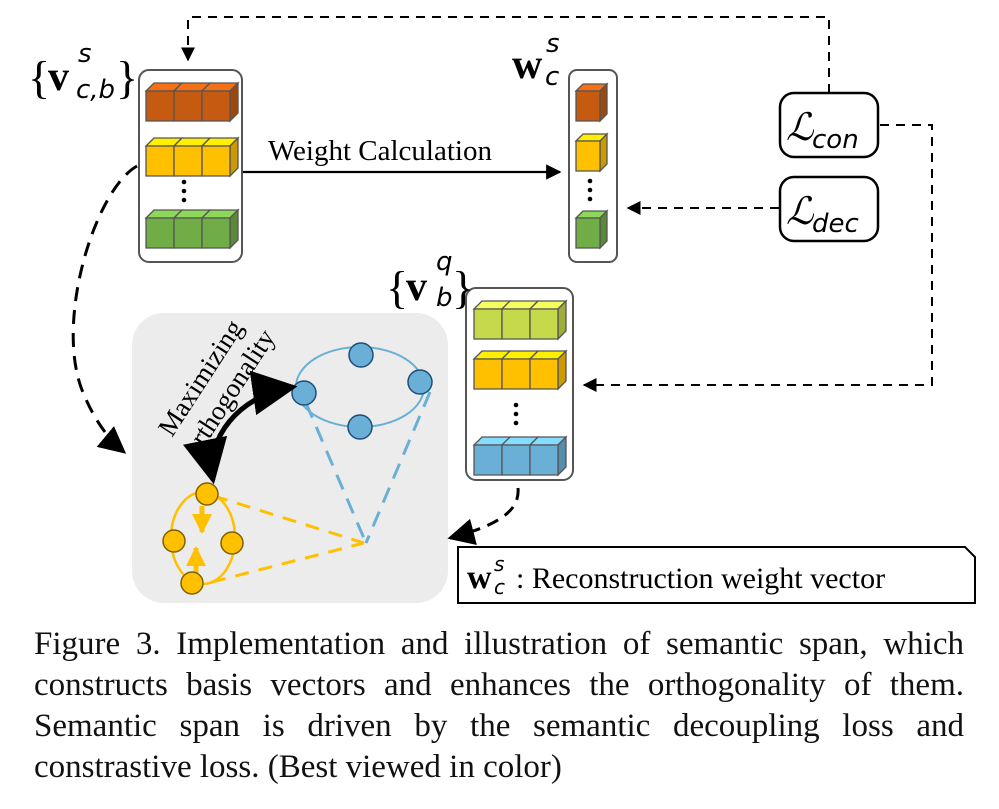 Image resolution: width=999 pixels, height=809 pixels. What do you see at coordinates (757, 258) in the screenshot?
I see `loss-con-to-query-arrow` at bounding box center [757, 258].